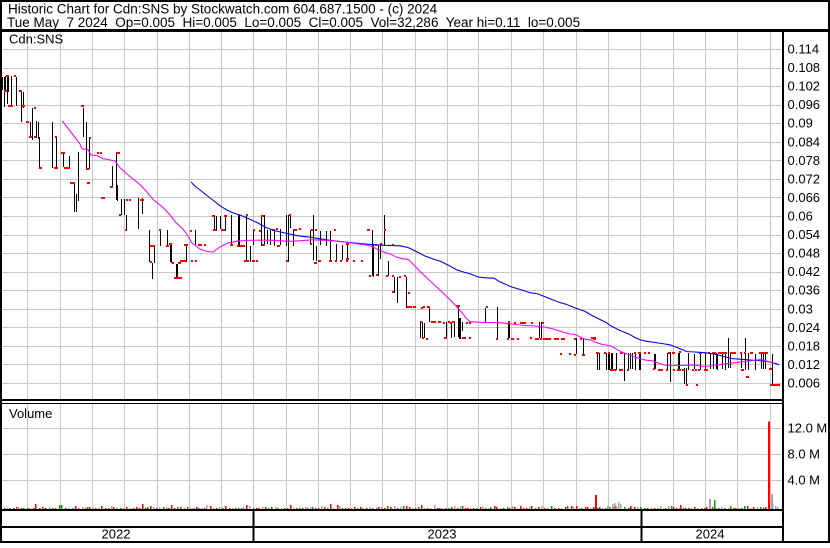 The image size is (830, 548). I want to click on svg-text: 0.114, so click(804, 49).